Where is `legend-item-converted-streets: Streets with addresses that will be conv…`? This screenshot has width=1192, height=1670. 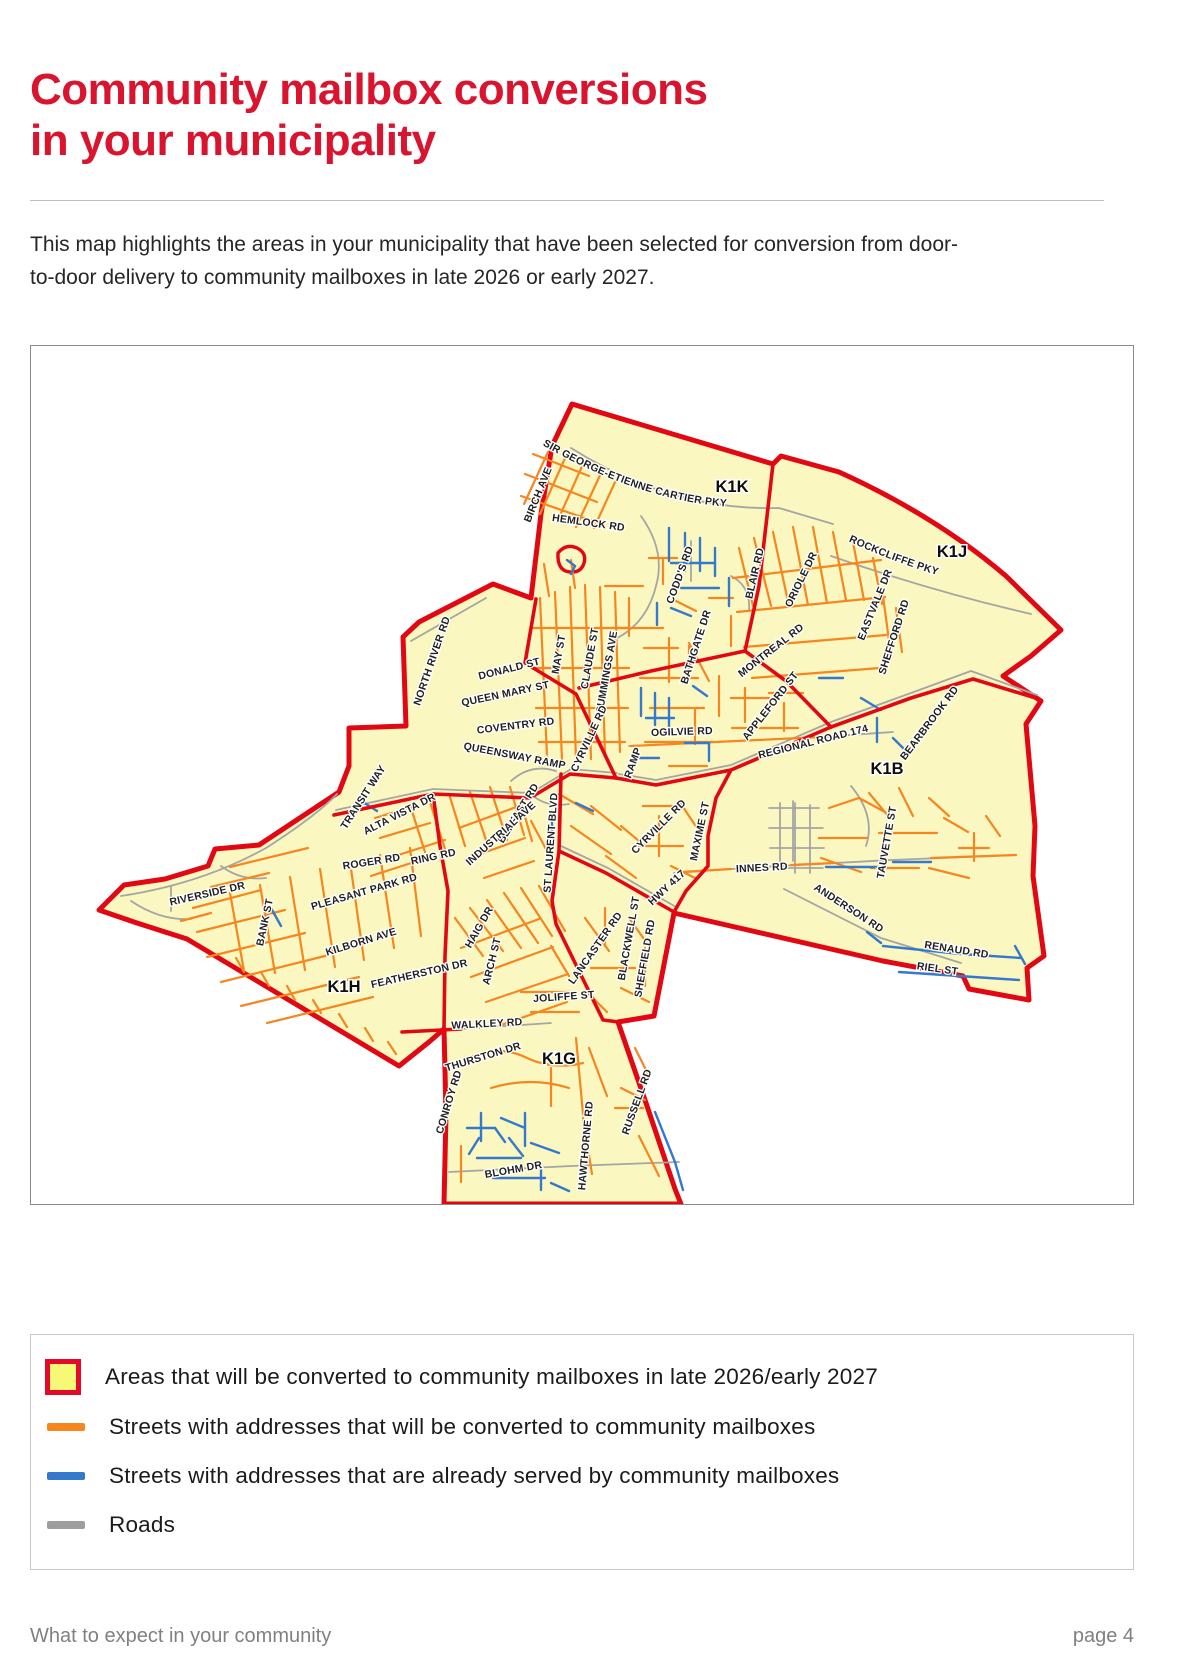 legend-item-converted-streets: Streets with addresses that will be conv… is located at coordinates (579, 1427).